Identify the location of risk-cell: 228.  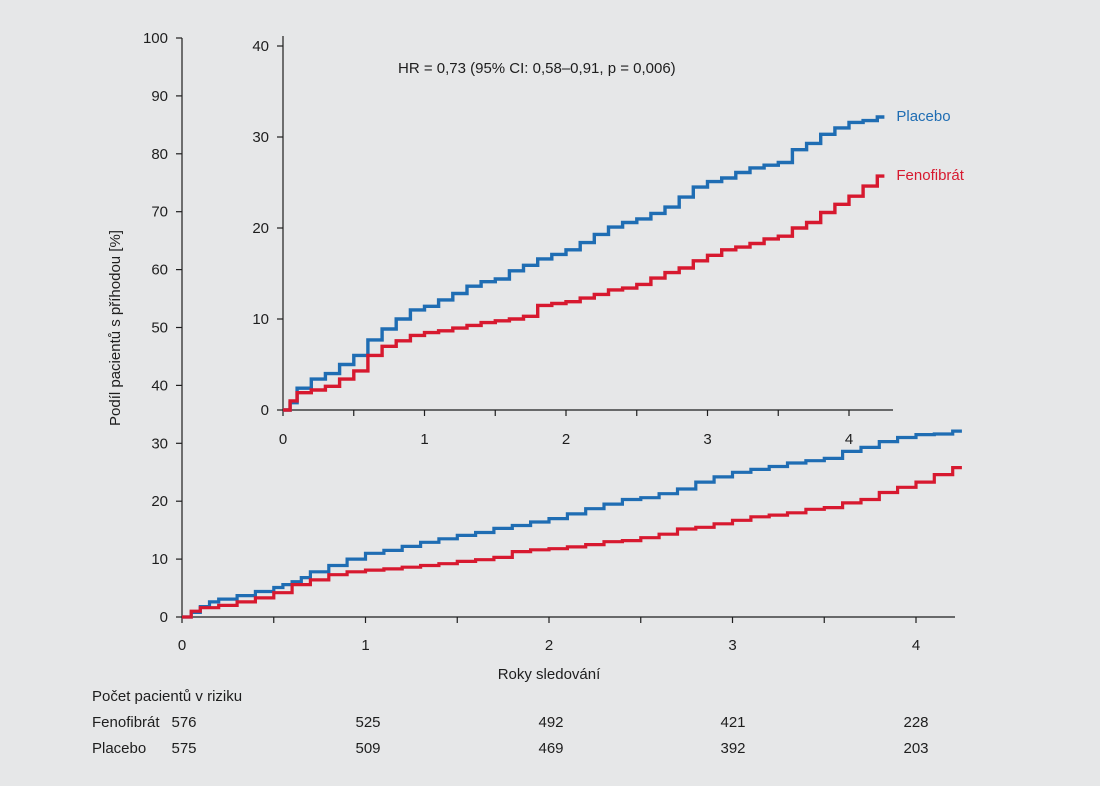
(916, 722).